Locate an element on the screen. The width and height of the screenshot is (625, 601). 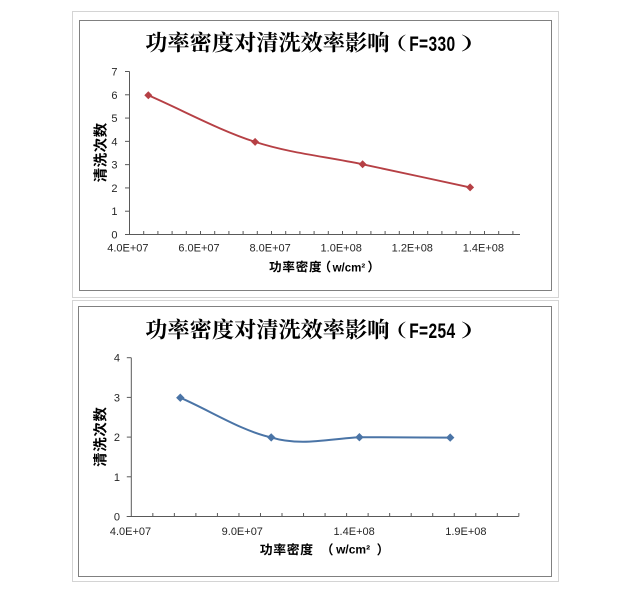
svg-text: F=254 is located at coordinates (432, 331).